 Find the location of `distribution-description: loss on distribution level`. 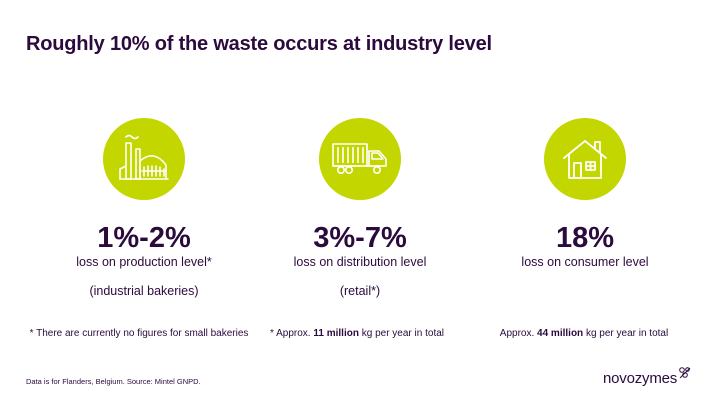

distribution-description: loss on distribution level is located at coordinates (360, 262).